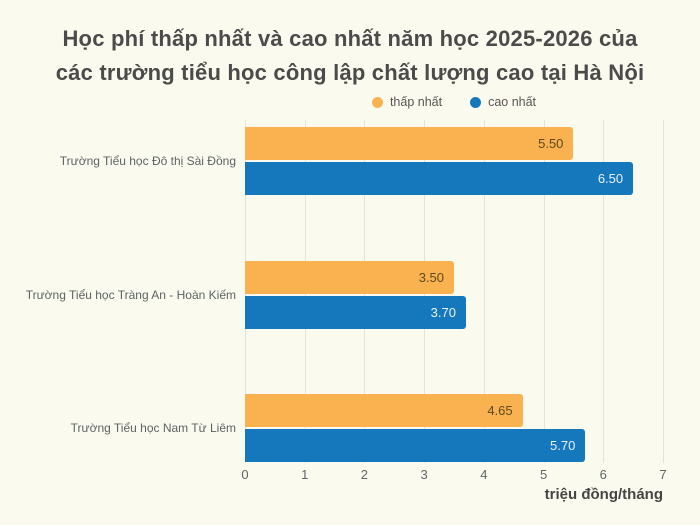  I want to click on legend-item-thap-nhat: thấp nhất, so click(407, 102).